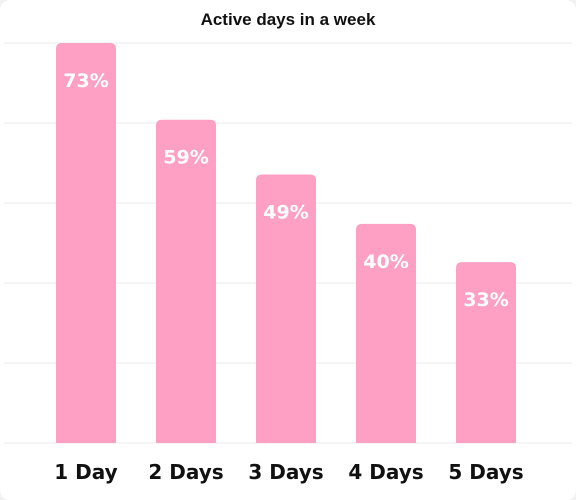 The height and width of the screenshot is (500, 576). What do you see at coordinates (85, 472) in the screenshot?
I see `x-tick-label: 1 Day` at bounding box center [85, 472].